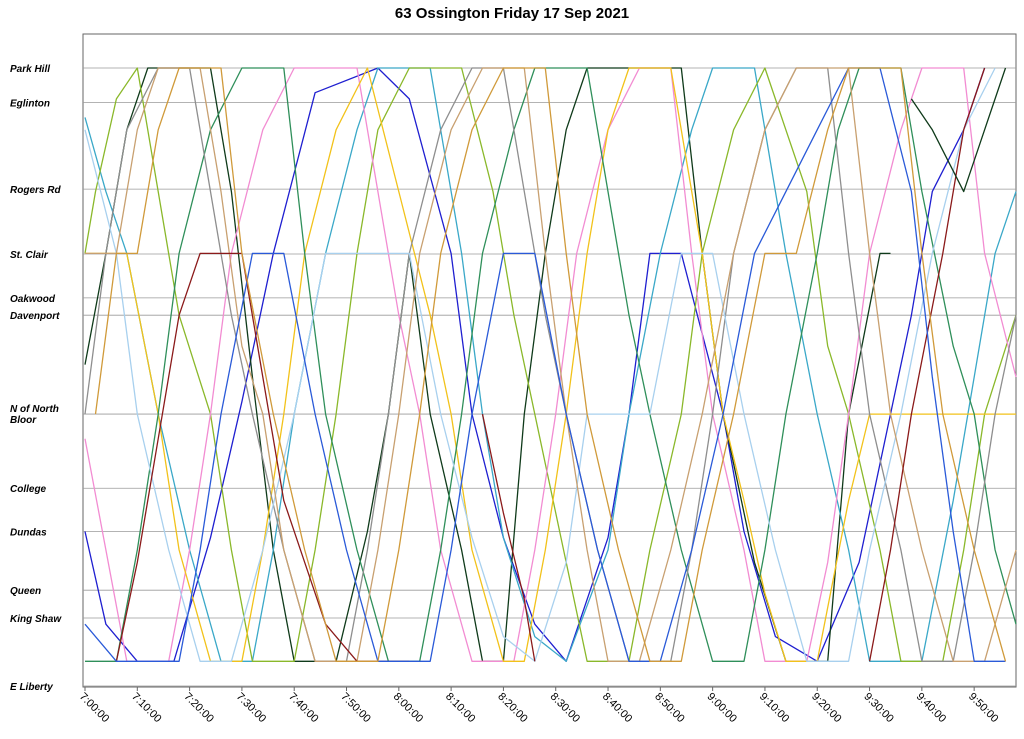 Image resolution: width=1024 pixels, height=739 pixels. Describe the element at coordinates (512, 708) in the screenshot. I see `x-tick-label: 8:20:00` at that location.